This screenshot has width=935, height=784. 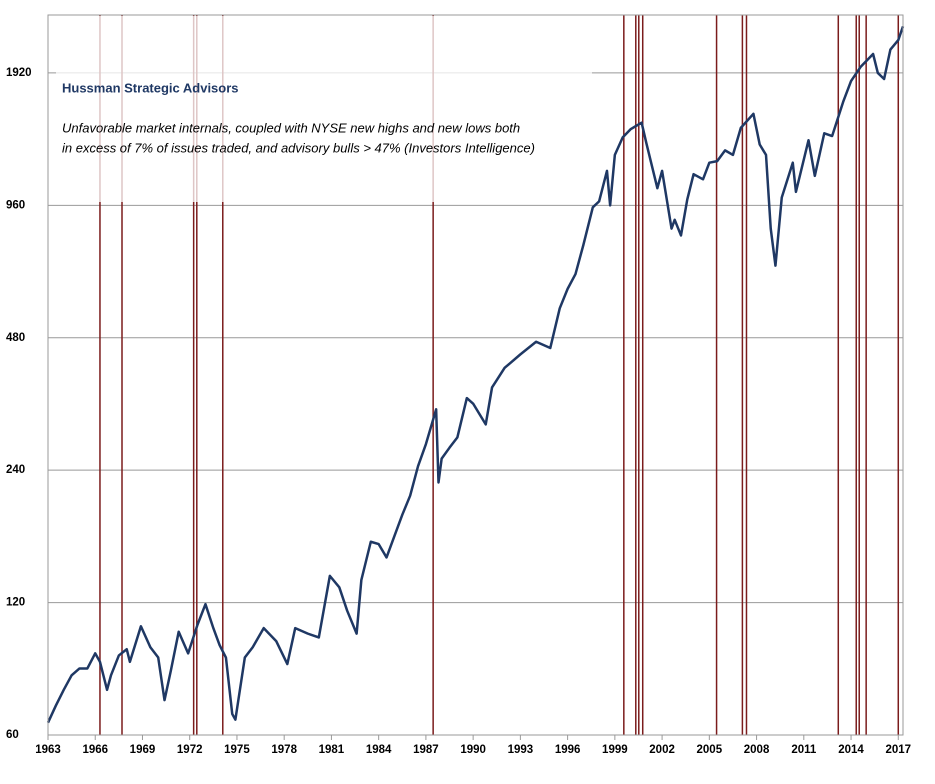 I want to click on x-tick-label: 1963, so click(x=48, y=750).